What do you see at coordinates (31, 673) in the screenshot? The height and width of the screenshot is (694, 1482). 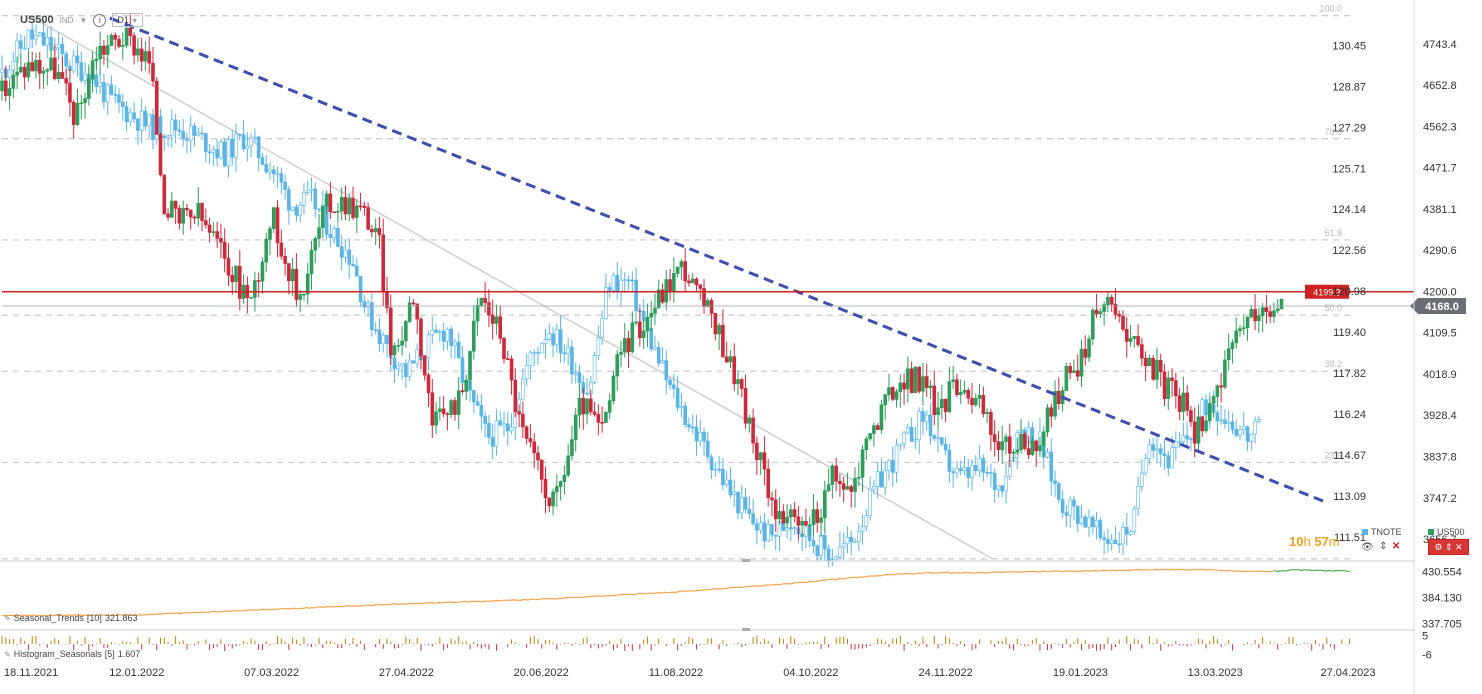 I see `date-axis-label: 18.11.2021` at bounding box center [31, 673].